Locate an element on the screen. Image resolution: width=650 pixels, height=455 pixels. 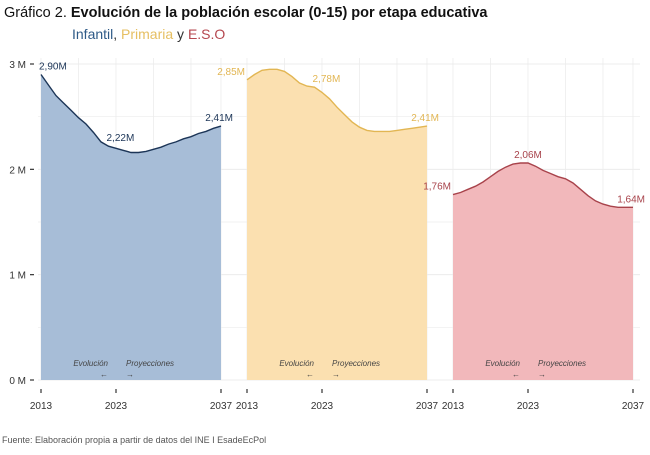
data-label: 2,90M is located at coordinates (53, 67).